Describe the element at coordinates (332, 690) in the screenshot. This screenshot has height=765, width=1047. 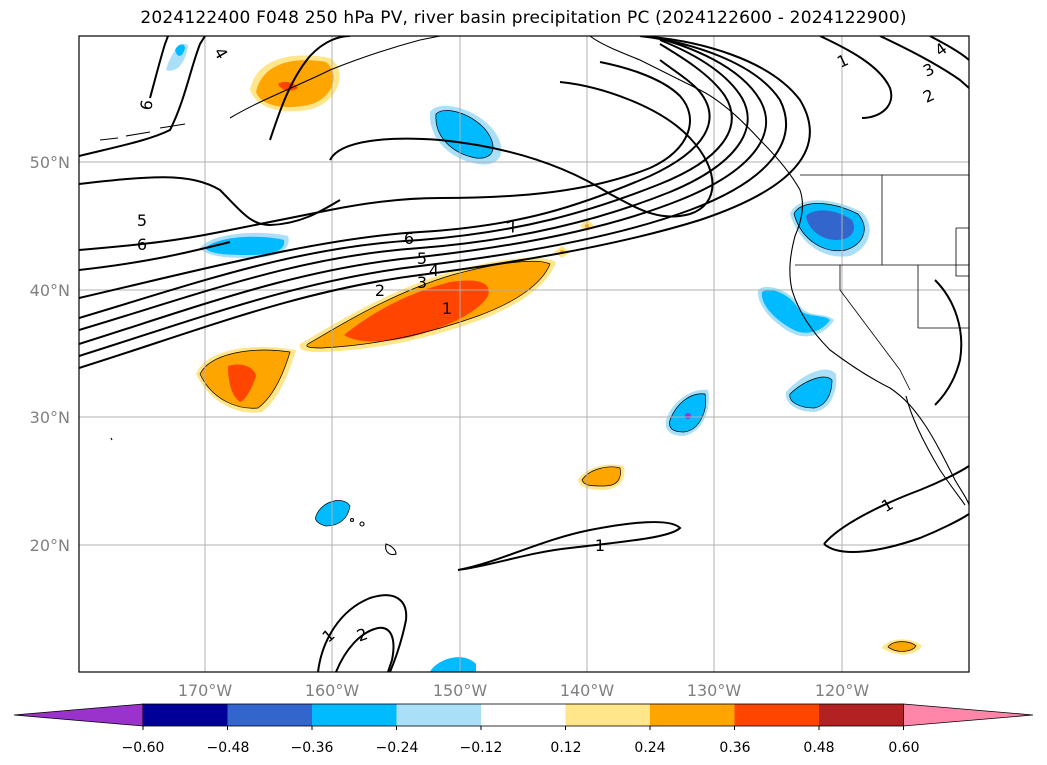
I see `lon-label: 160°W` at that location.